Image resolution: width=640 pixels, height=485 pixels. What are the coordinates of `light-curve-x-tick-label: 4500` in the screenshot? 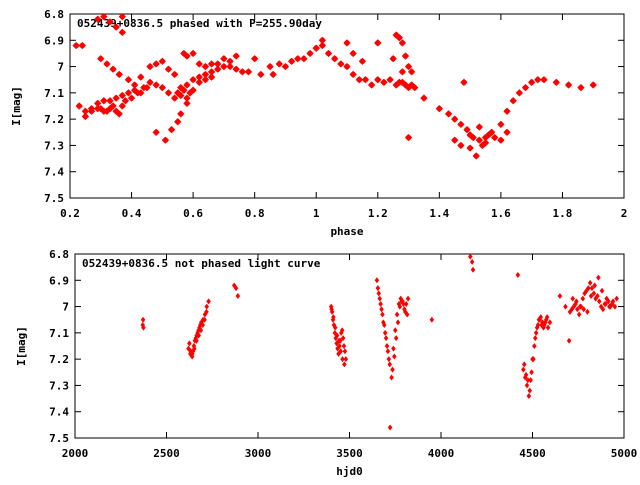 It's located at (532, 453).